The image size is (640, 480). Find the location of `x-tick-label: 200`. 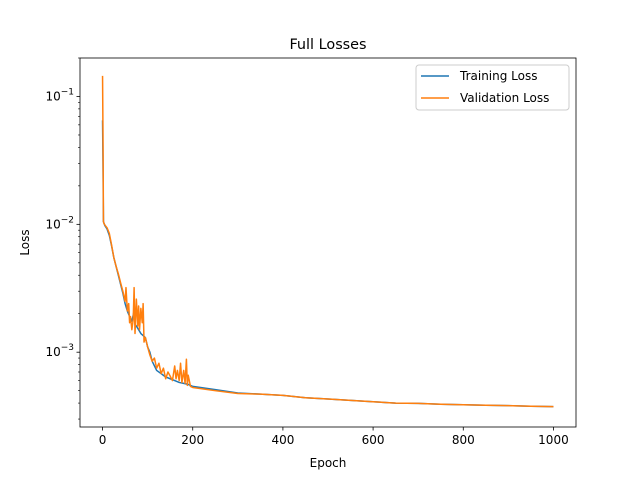

x-tick-label: 200 is located at coordinates (192, 440).